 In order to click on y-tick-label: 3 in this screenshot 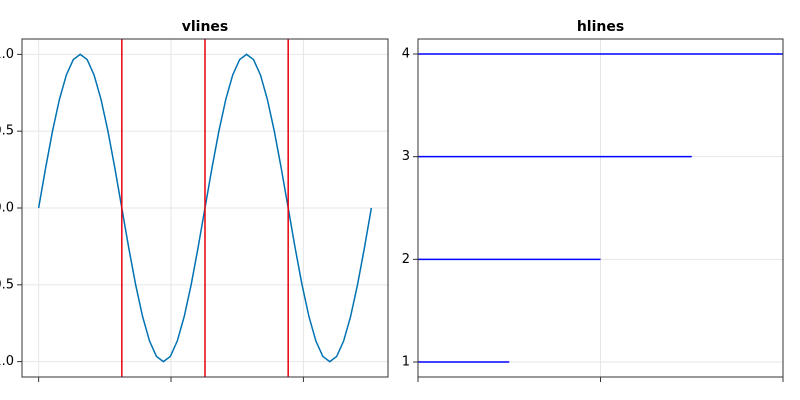, I will do `click(406, 156)`.